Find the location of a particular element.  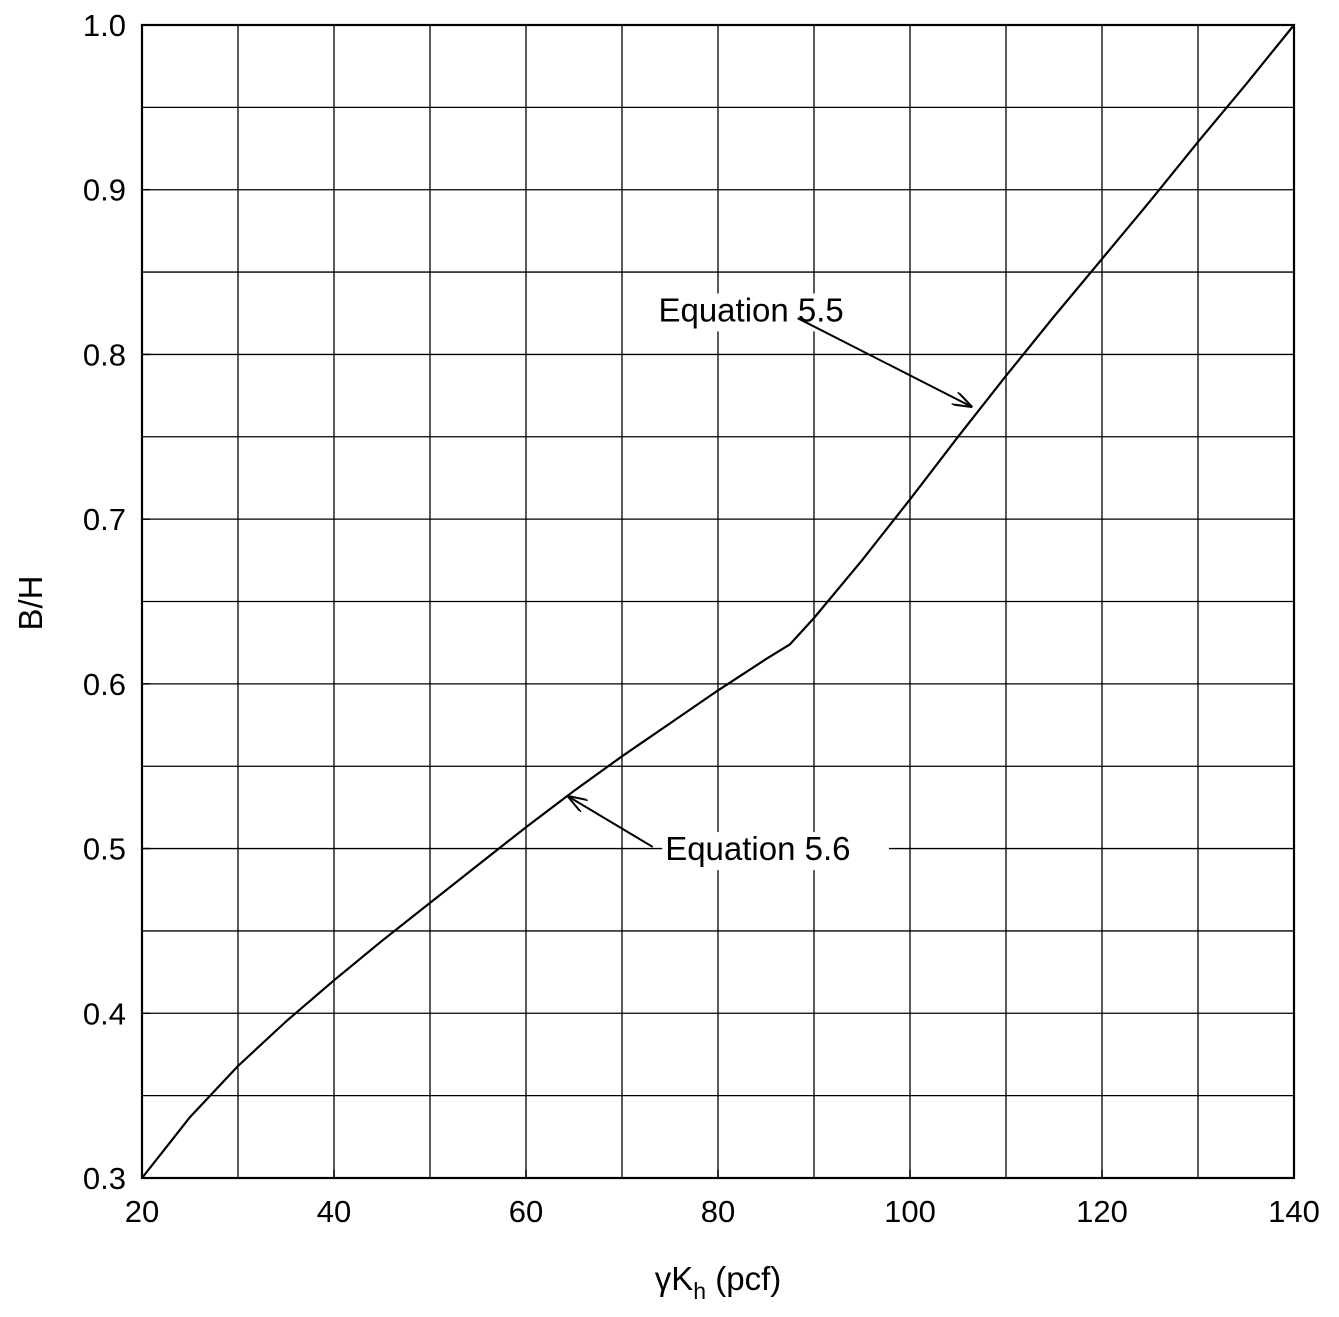

x-axis-label-main: γK is located at coordinates (674, 1278).